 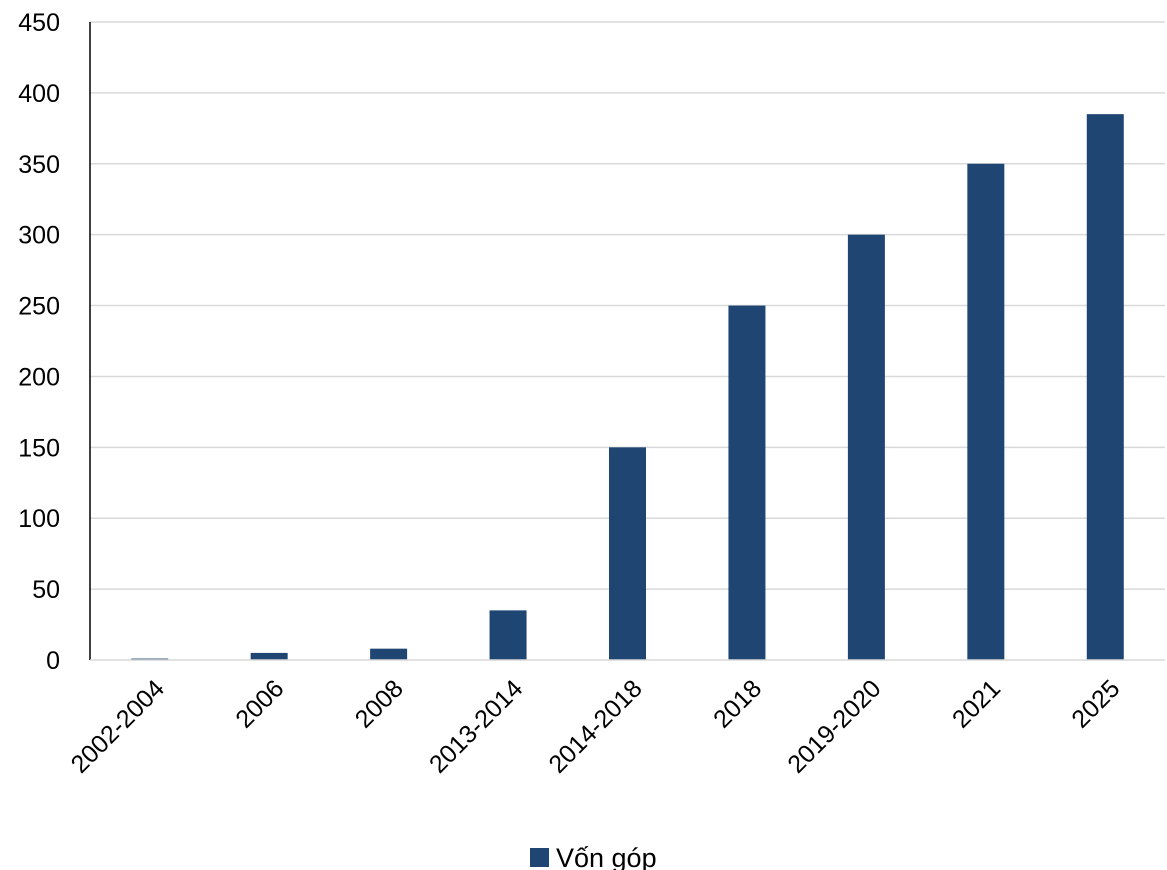 What do you see at coordinates (1095, 703) in the screenshot?
I see `x-tick-label: 2025` at bounding box center [1095, 703].